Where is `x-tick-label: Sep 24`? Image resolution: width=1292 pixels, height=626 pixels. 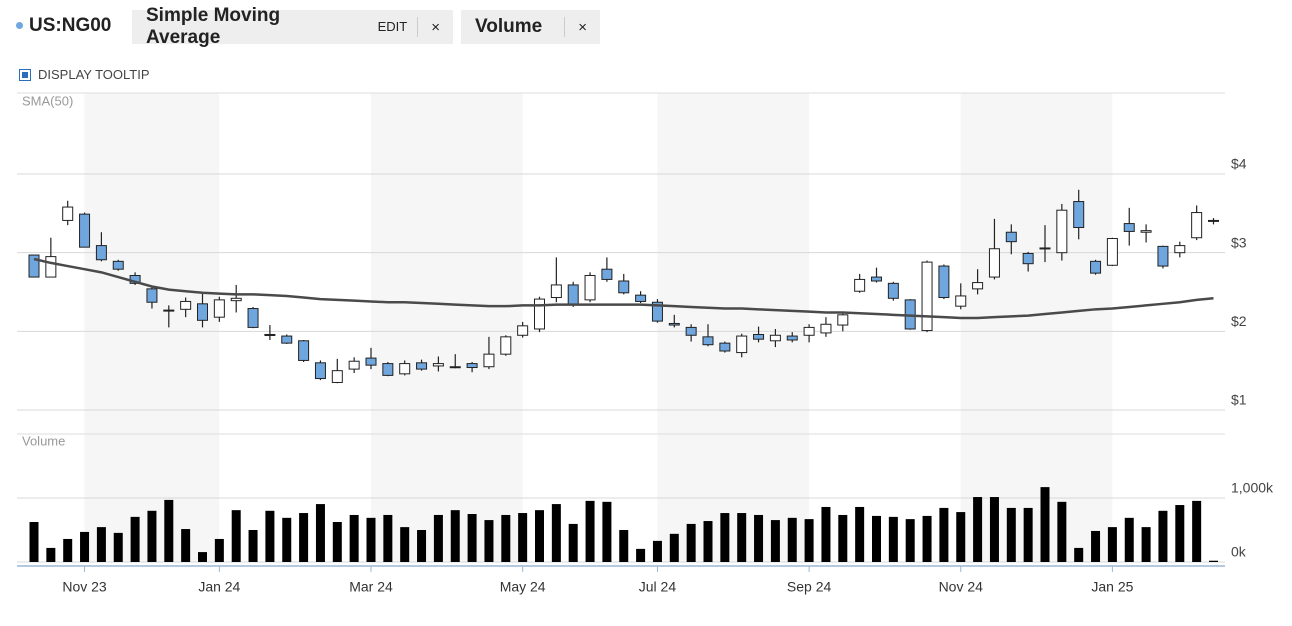 x-tick-label: Sep 24 is located at coordinates (809, 587).